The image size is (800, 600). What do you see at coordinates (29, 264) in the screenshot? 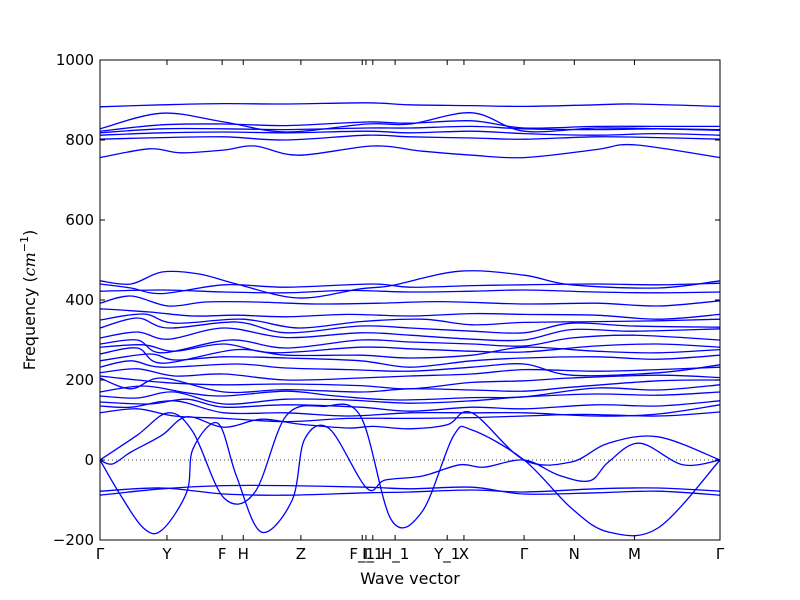
I see `y-axis-title-unit: cm` at bounding box center [29, 264].